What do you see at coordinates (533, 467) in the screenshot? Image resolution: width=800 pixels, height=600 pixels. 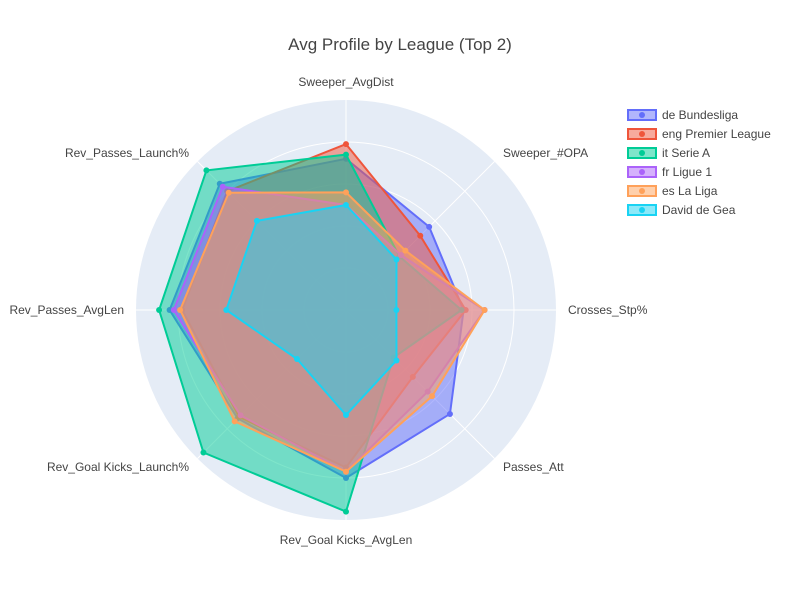 I see `axis-label: Passes_Att` at bounding box center [533, 467].